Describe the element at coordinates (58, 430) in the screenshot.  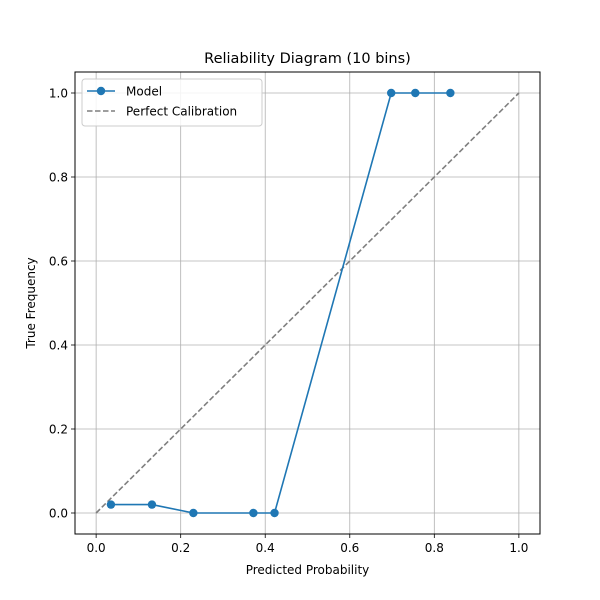
I see `y-tick-label: 0.2` at that location.